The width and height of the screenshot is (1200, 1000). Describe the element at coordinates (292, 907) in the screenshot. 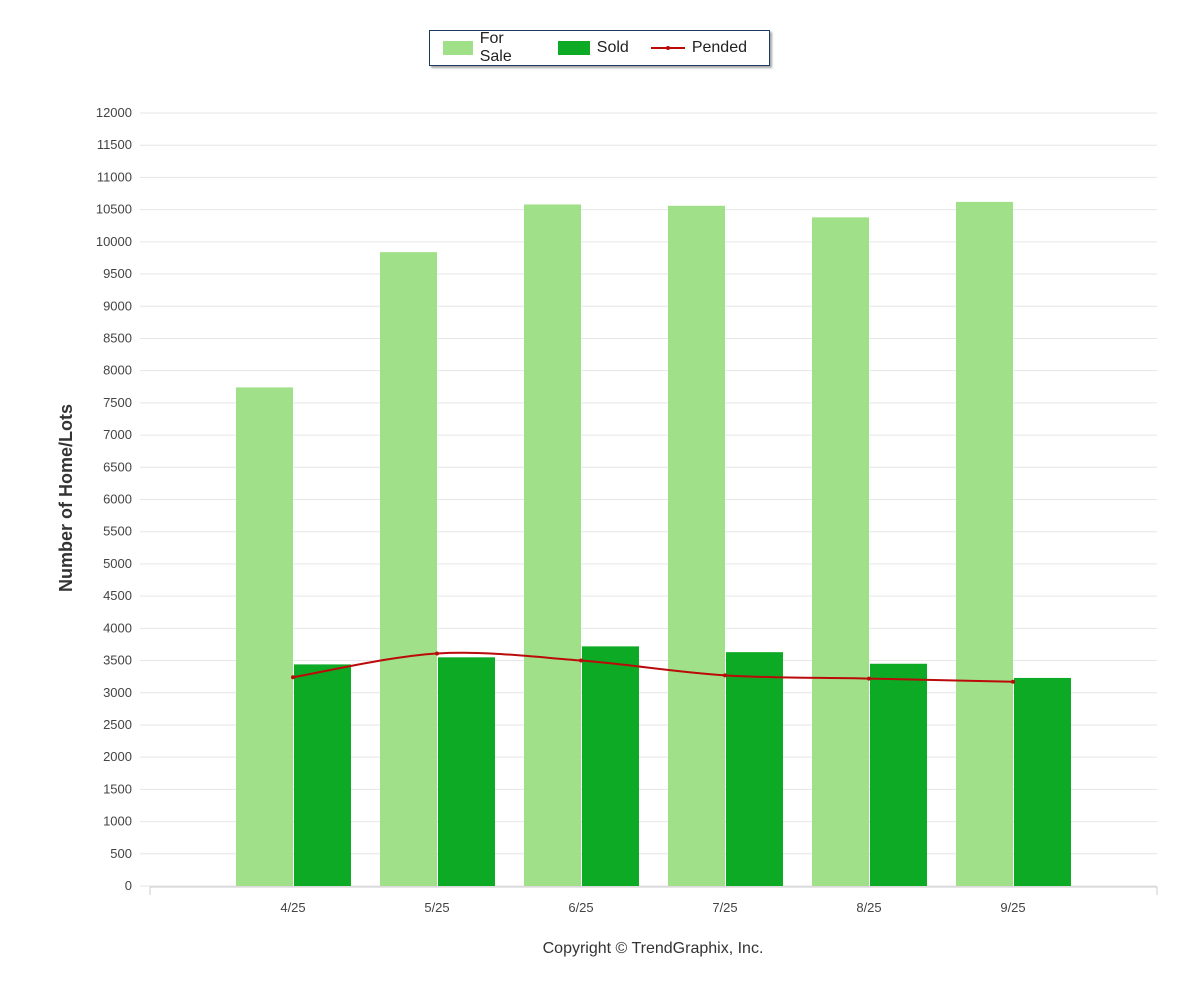

I see `x-tick-label: 4/25` at that location.